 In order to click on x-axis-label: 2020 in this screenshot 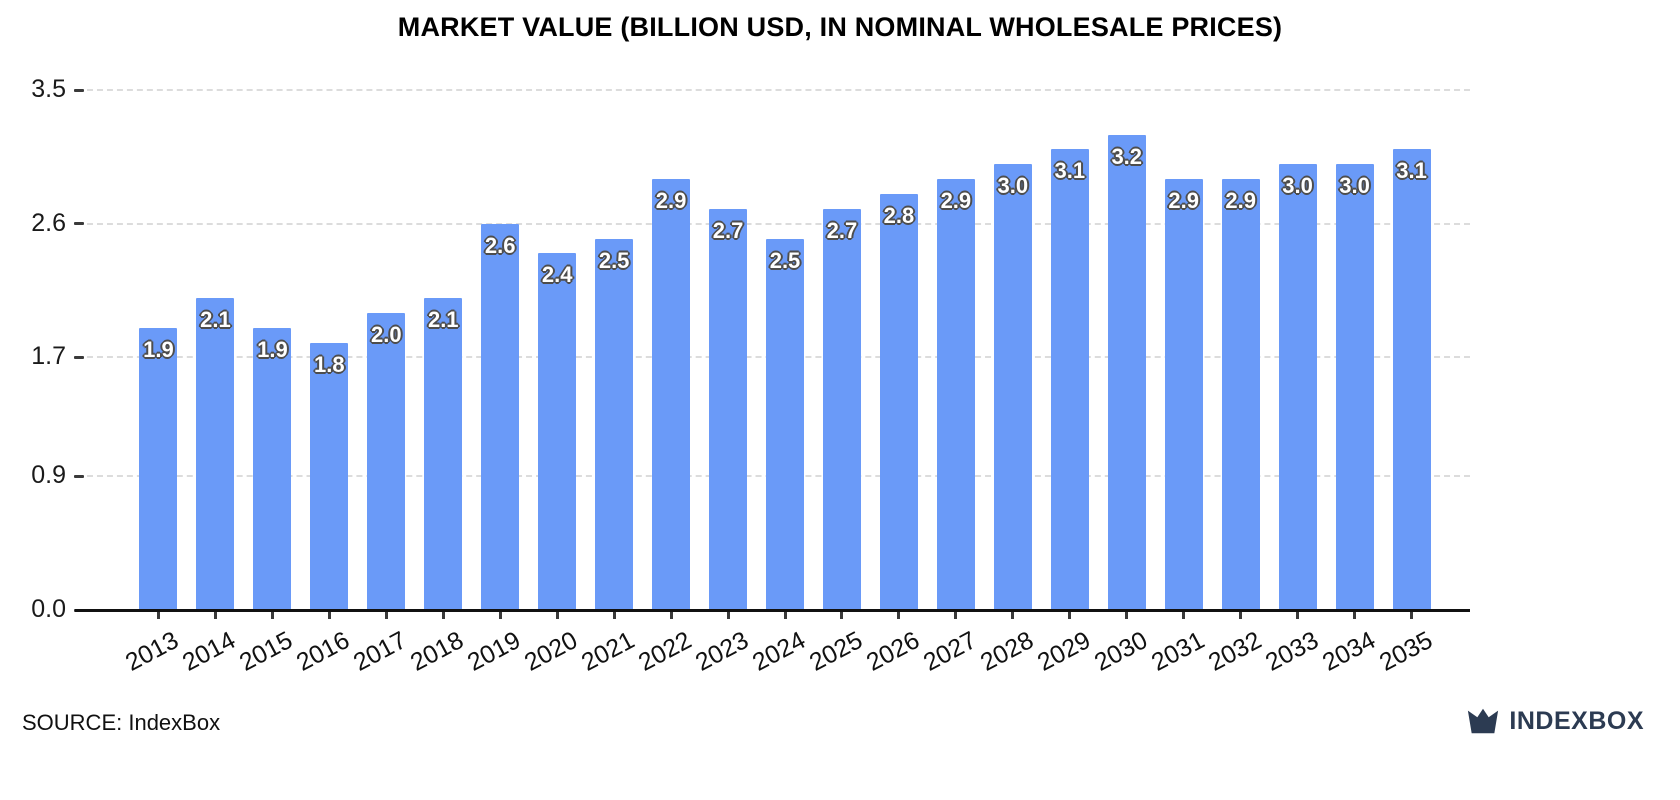, I will do `click(551, 651)`.